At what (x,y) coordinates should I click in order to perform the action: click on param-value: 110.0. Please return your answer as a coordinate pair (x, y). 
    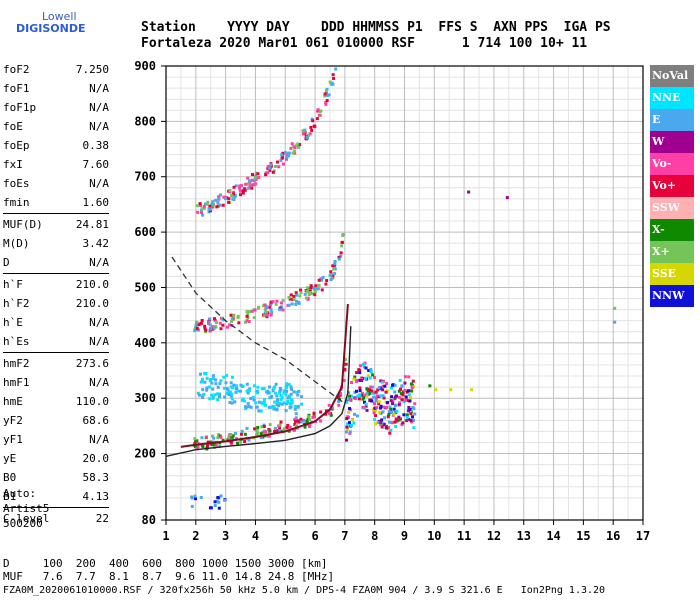
    Looking at the image, I should click on (92, 401).